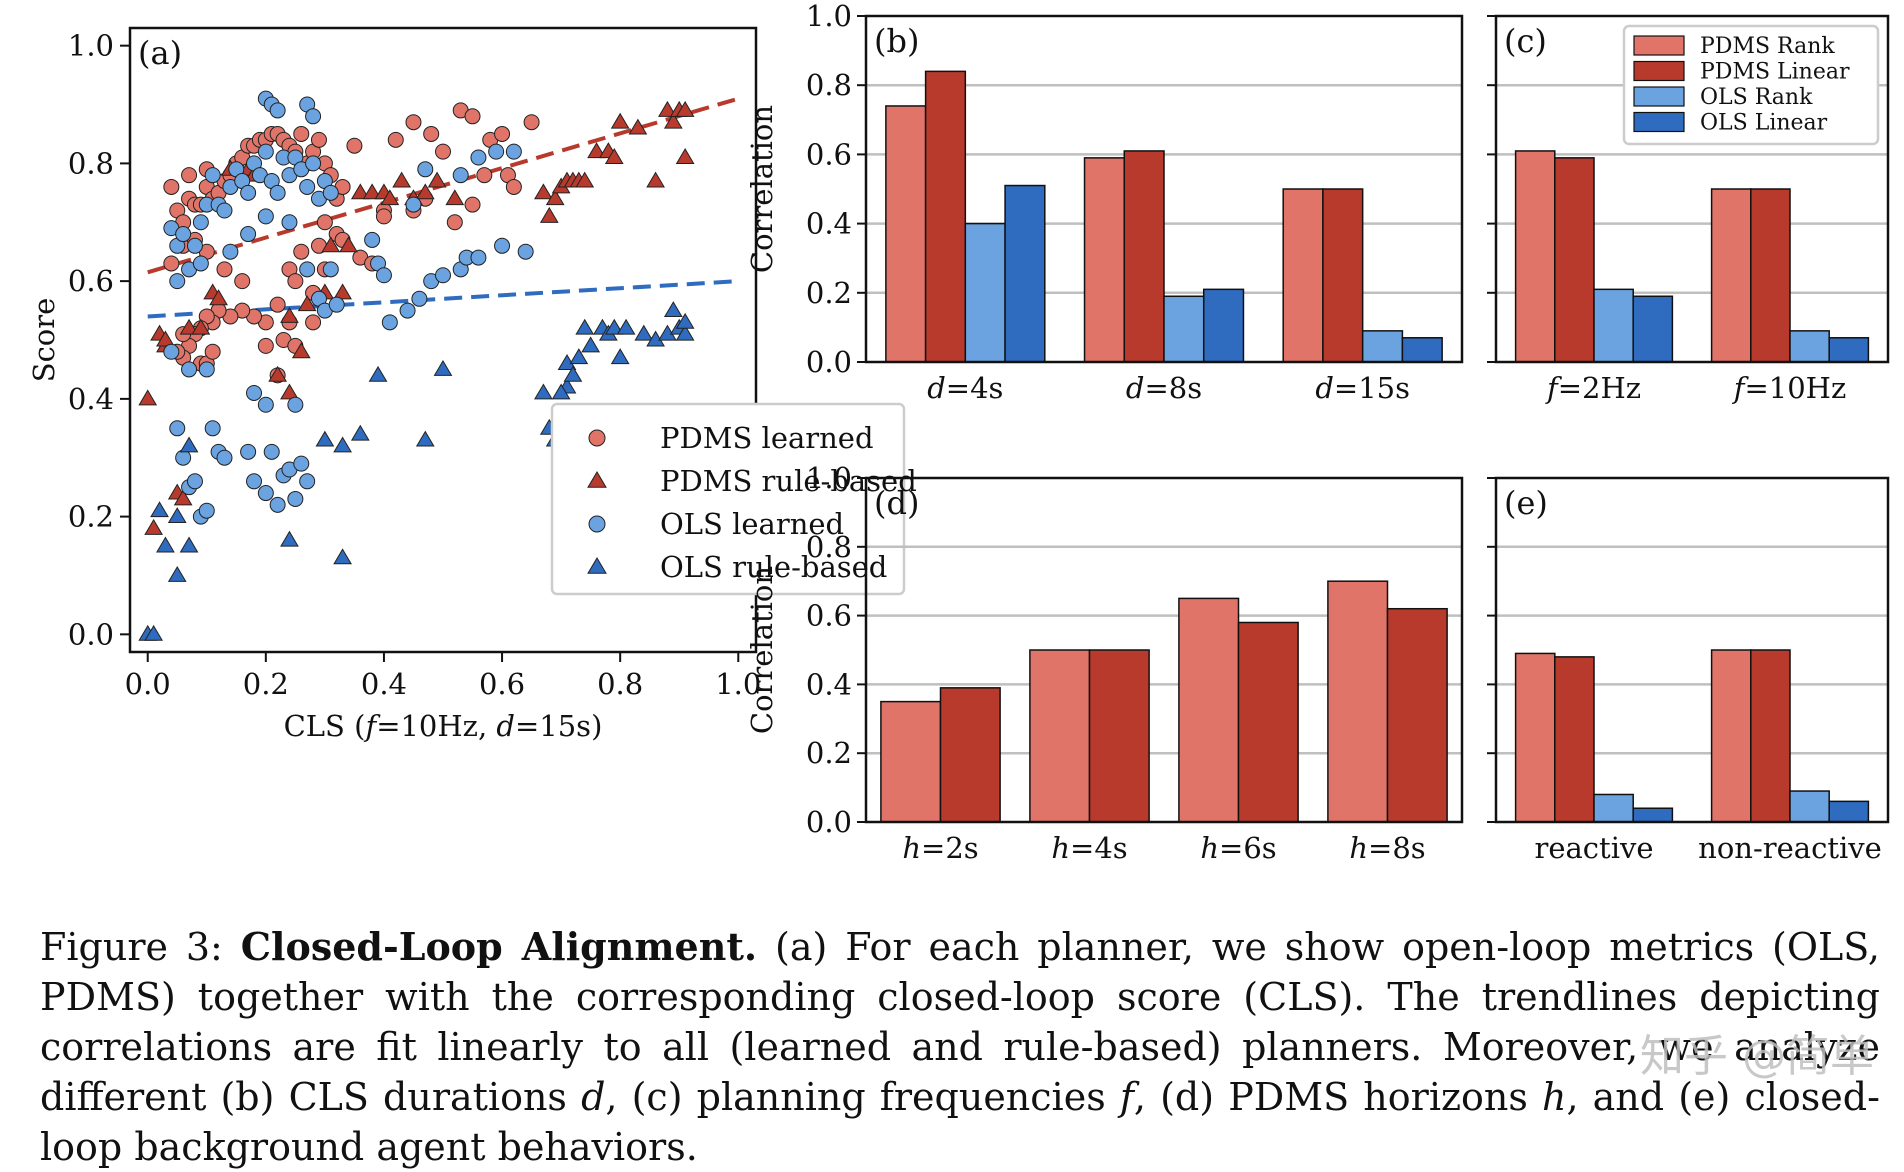 This screenshot has height=1172, width=1904. I want to click on caption-title: Closed-Loop Alignment., so click(499, 946).